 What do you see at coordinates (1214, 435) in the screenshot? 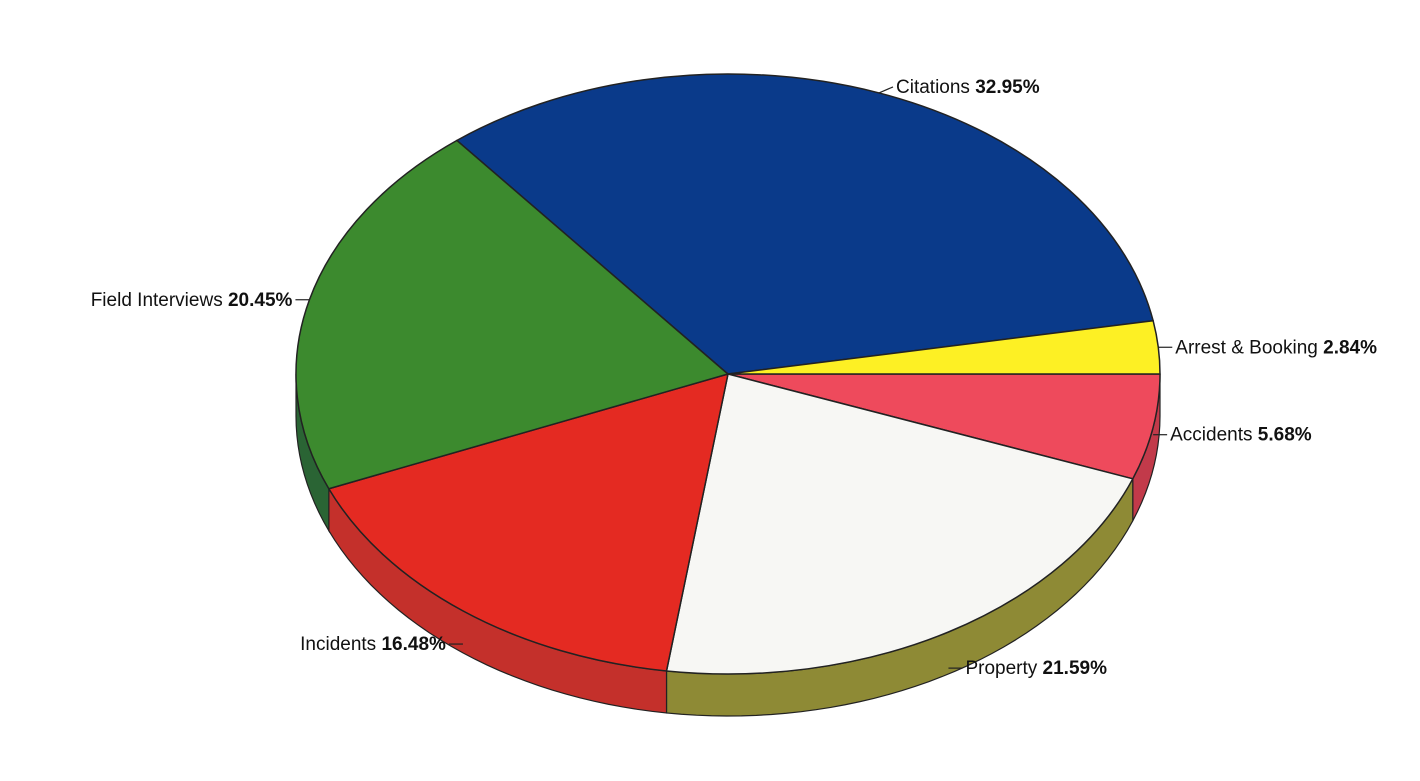
I see `label-name: Accidents` at bounding box center [1214, 435].